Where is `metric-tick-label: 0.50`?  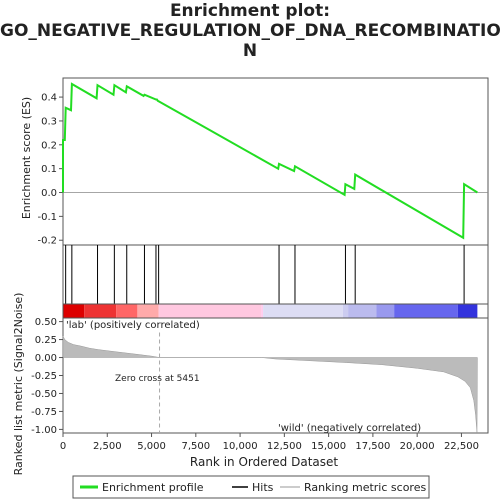 metric-tick-label: 0.50 is located at coordinates (46, 322).